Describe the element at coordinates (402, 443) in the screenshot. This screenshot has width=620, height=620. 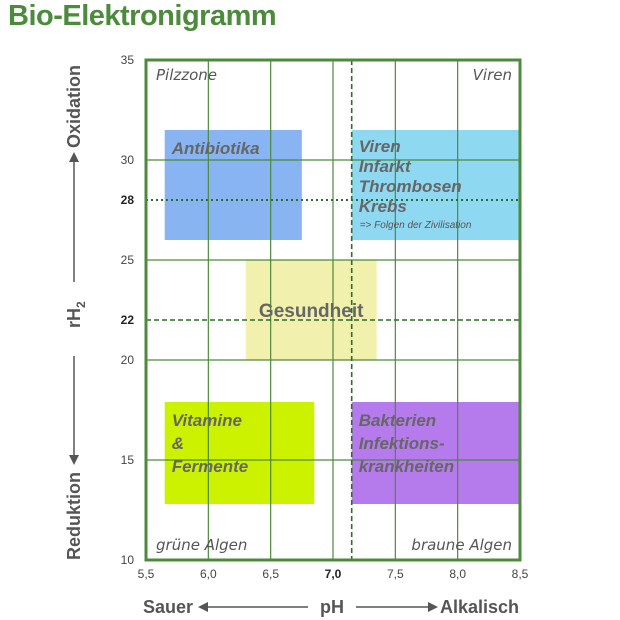
I see `region-label-bakterien: Infektions-` at that location.